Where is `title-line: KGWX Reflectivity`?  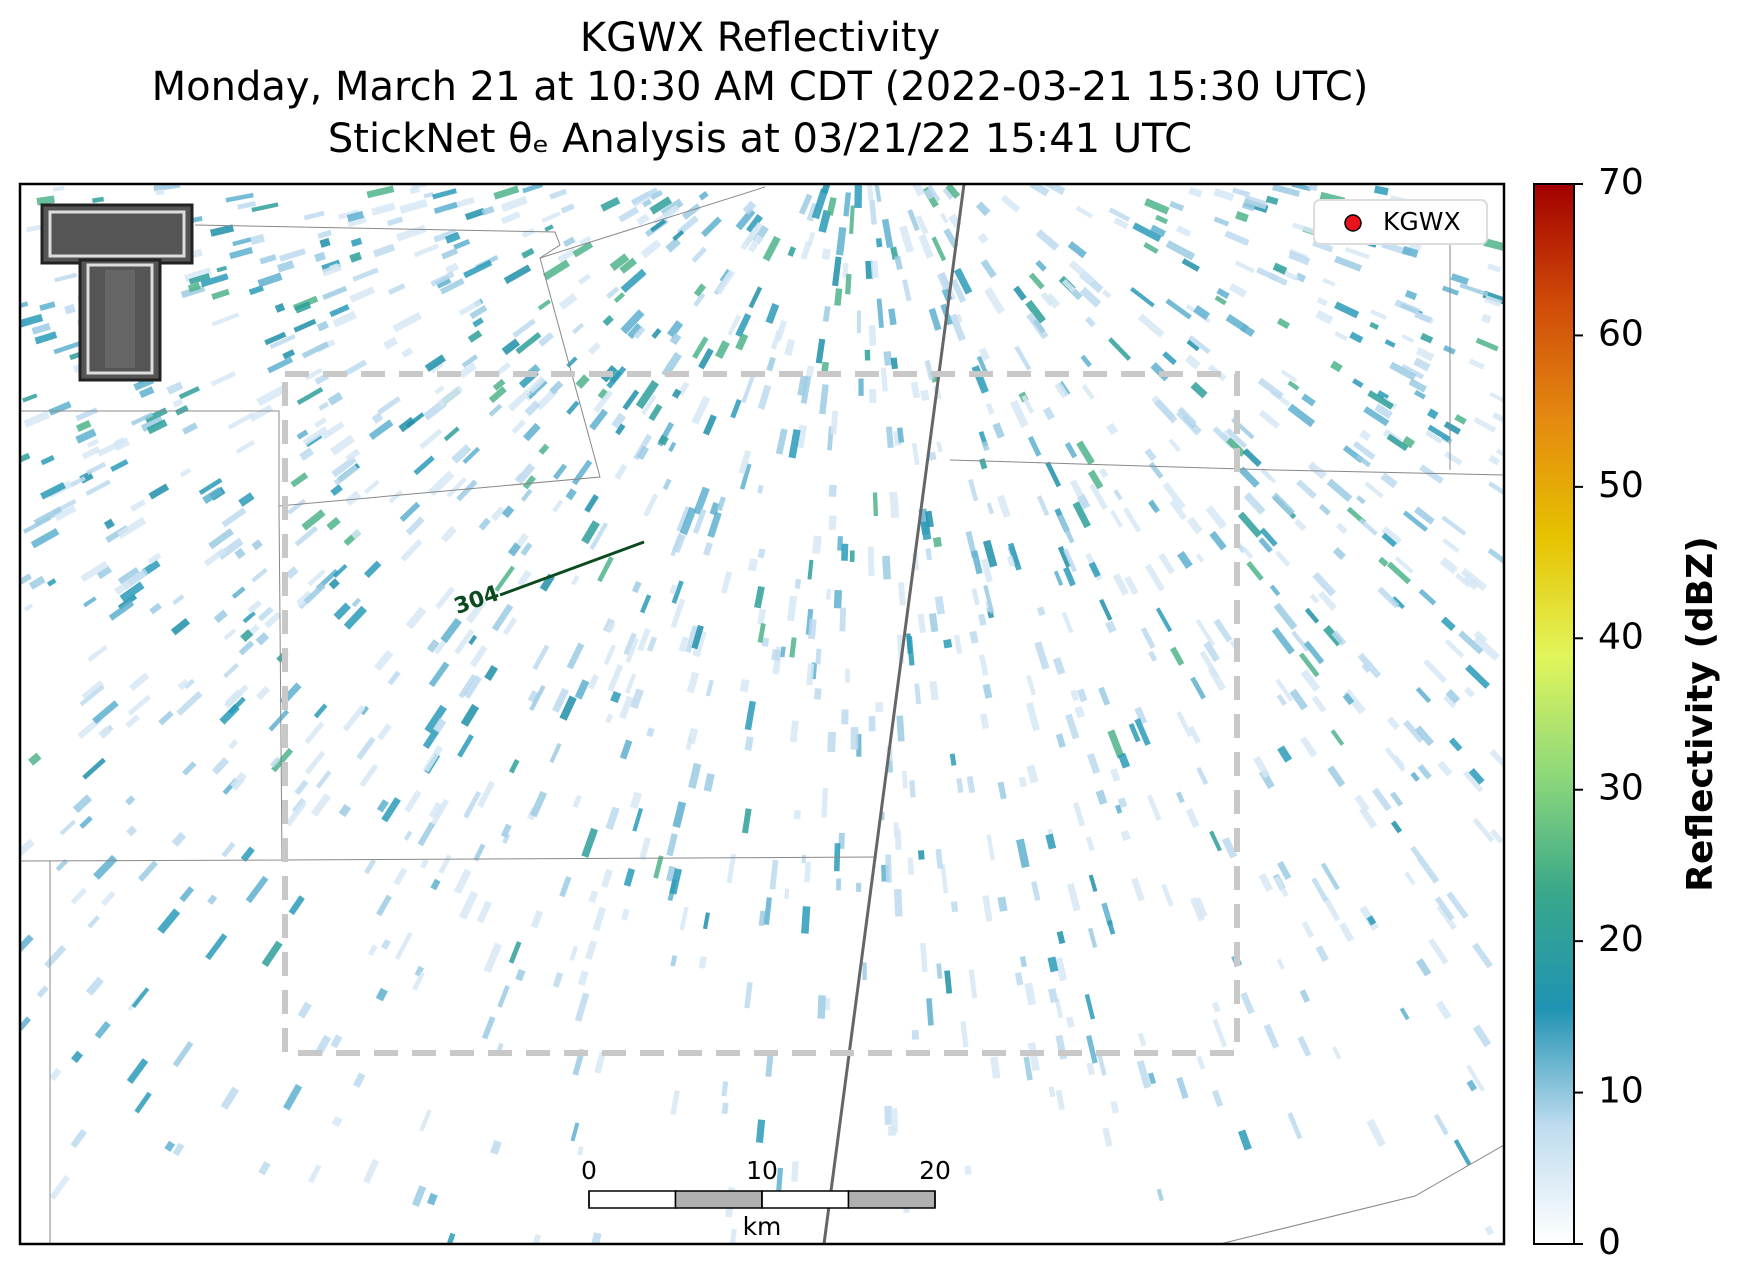 title-line: KGWX Reflectivity is located at coordinates (760, 38).